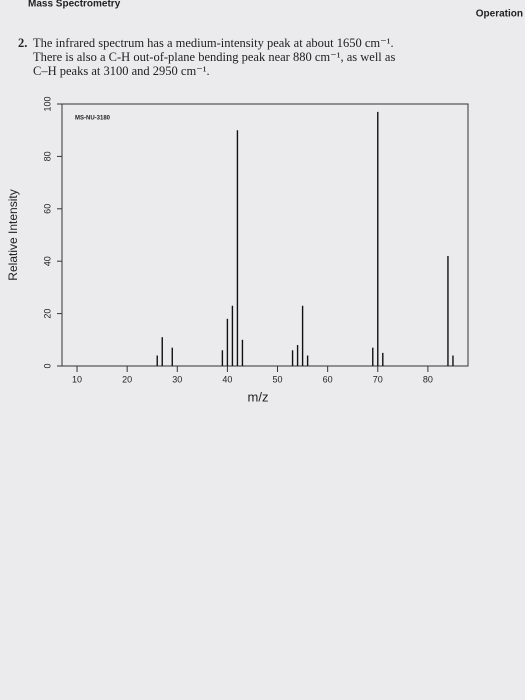 The height and width of the screenshot is (700, 525). I want to click on y-tick-label: 0, so click(47, 365).